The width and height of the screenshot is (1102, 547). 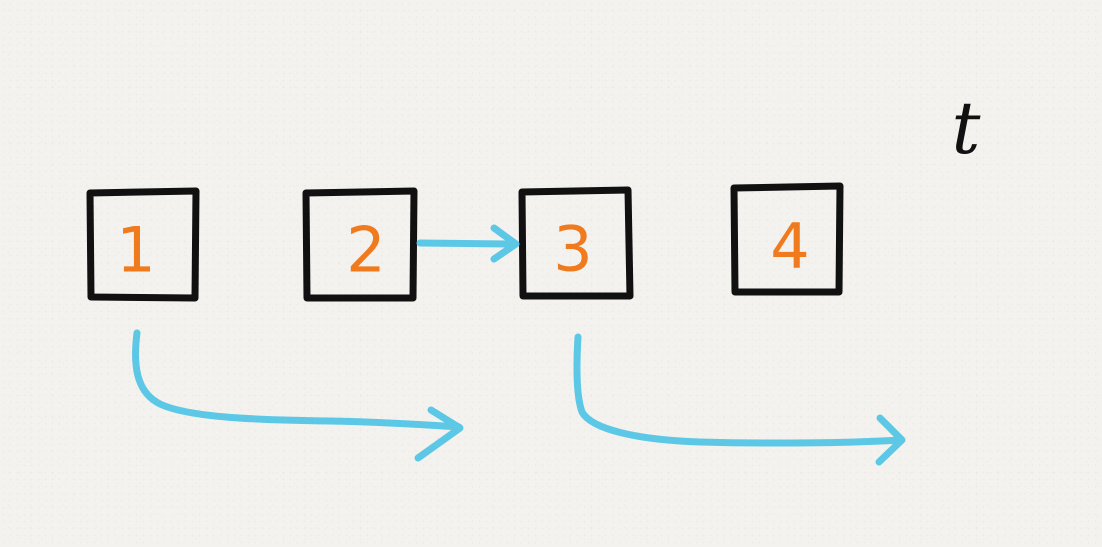 I want to click on node-1-box, so click(x=143, y=244).